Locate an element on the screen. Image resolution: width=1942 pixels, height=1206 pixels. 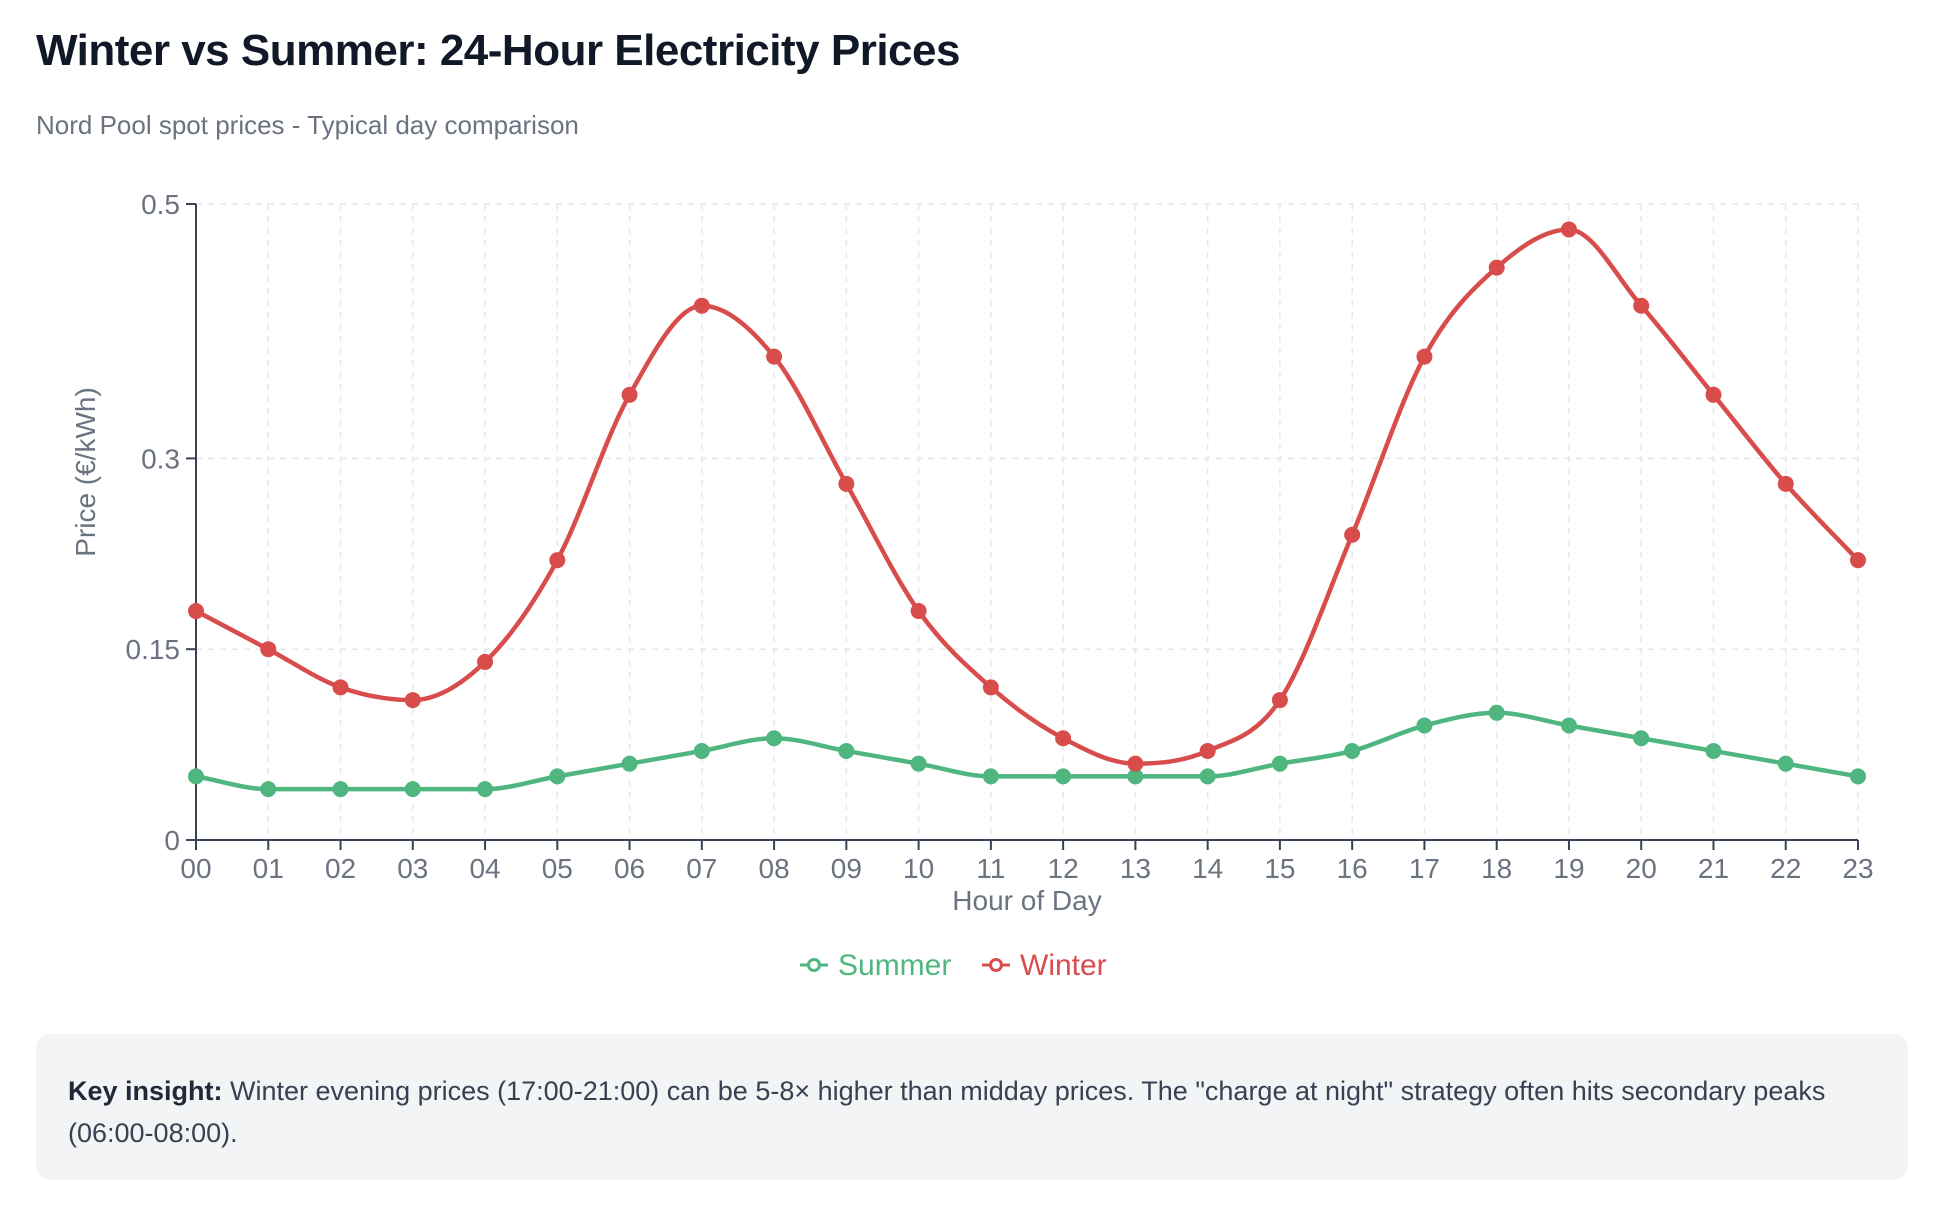
x-tick-label: 20 is located at coordinates (1641, 868).